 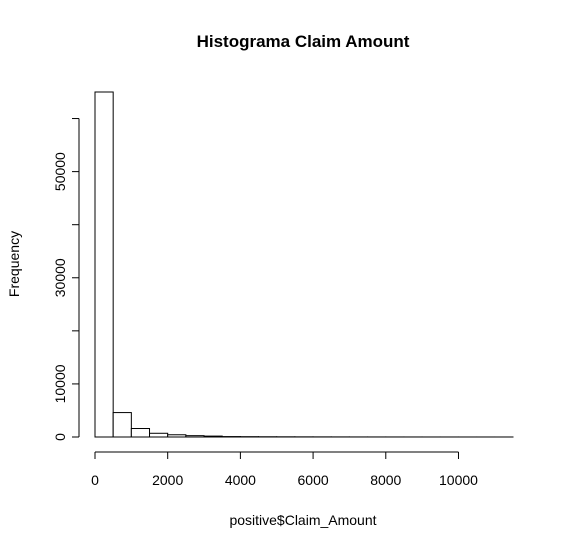 I want to click on x-tick-label-4: 8000, so click(x=385, y=480).